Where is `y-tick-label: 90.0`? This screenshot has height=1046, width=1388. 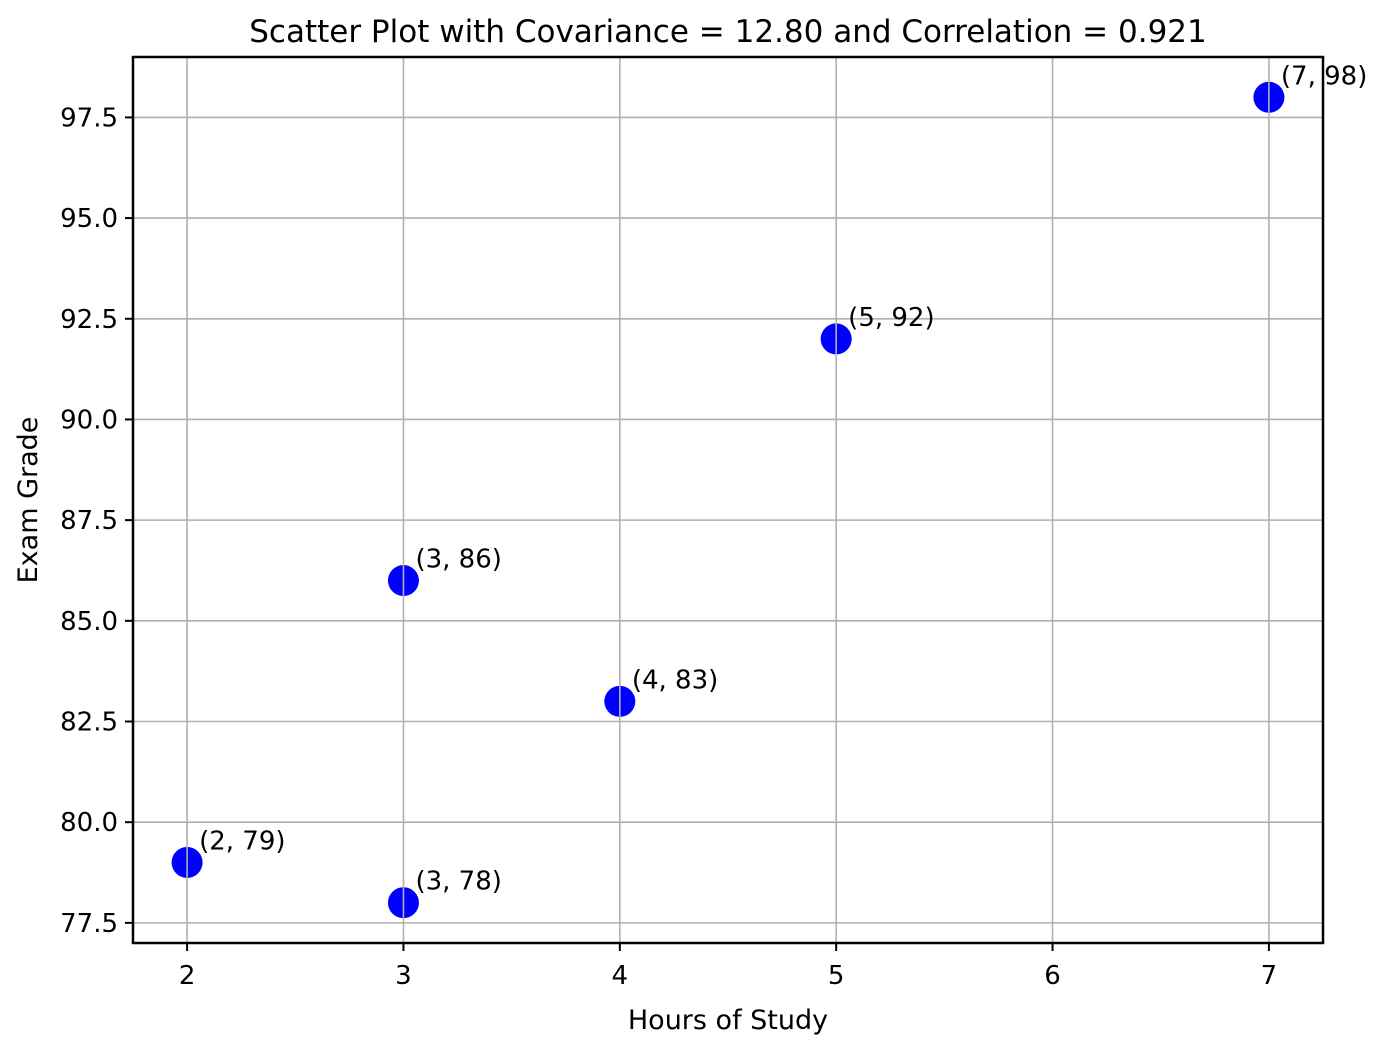
y-tick-label: 90.0 is located at coordinates (89, 420).